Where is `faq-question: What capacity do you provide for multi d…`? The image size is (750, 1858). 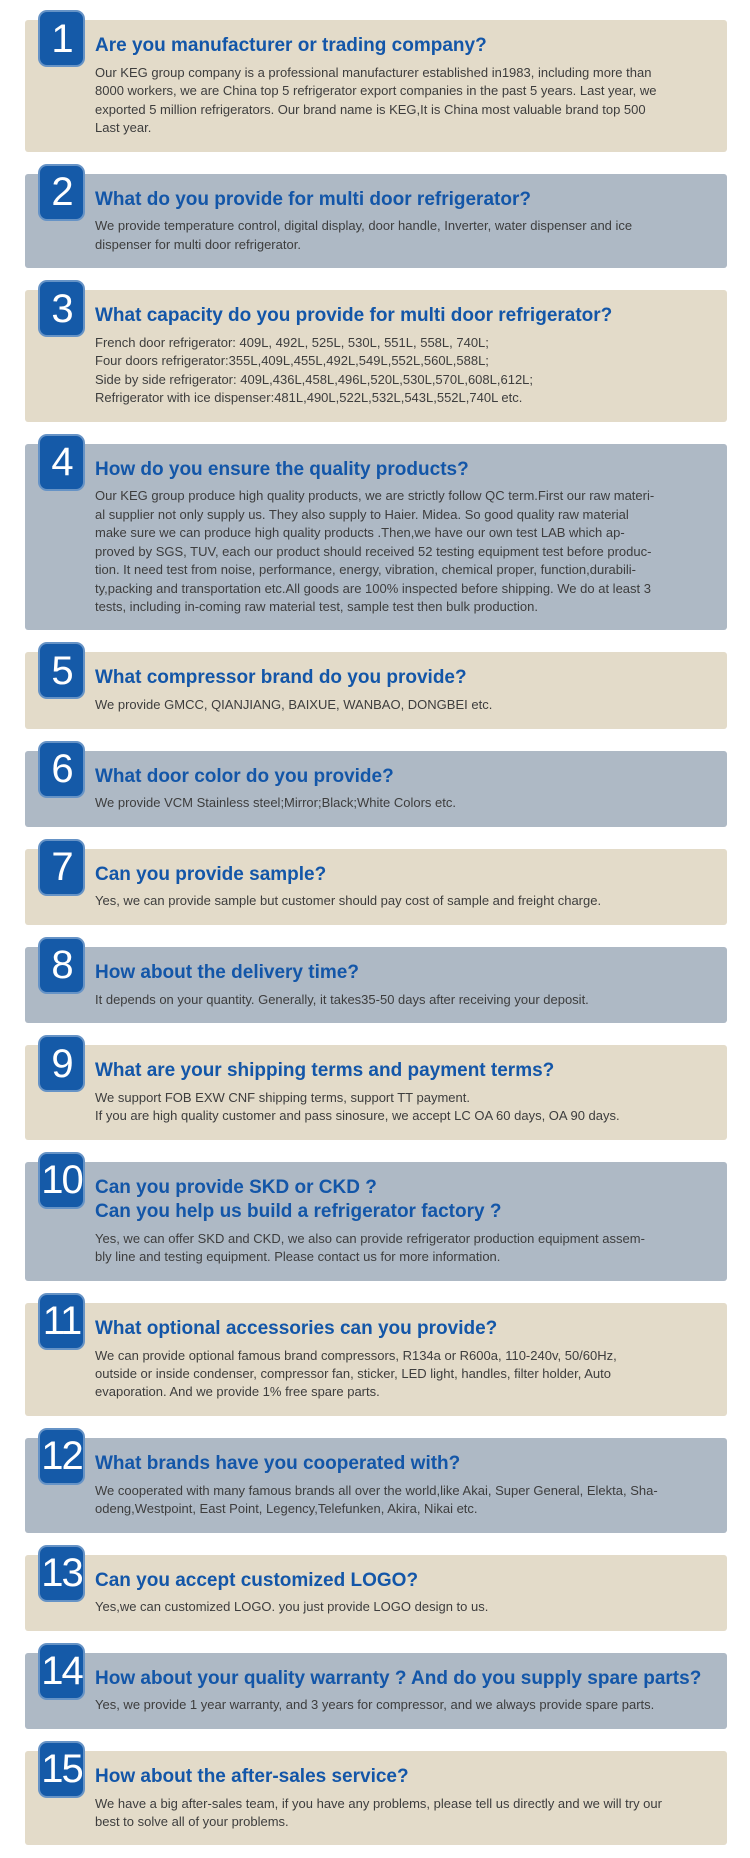 faq-question: What capacity do you provide for multi d… is located at coordinates (354, 316).